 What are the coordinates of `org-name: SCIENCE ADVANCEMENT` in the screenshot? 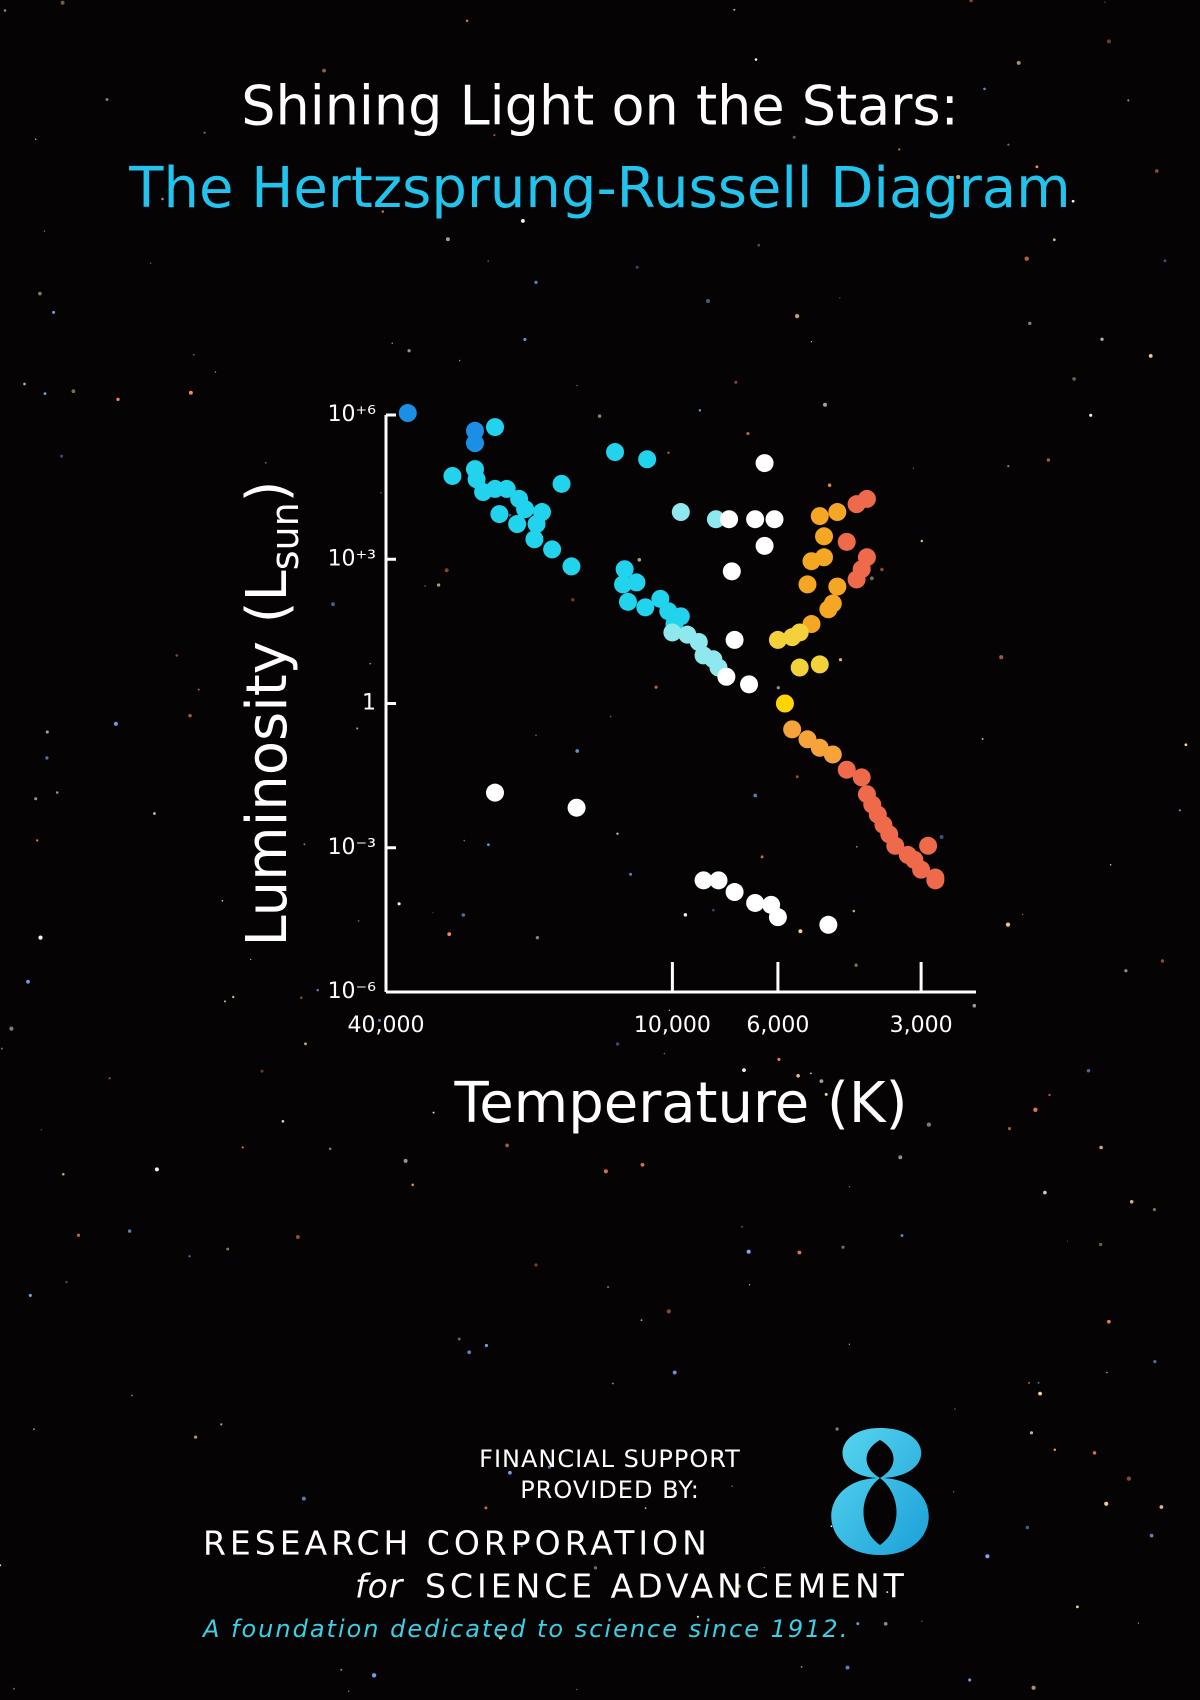 It's located at (666, 1586).